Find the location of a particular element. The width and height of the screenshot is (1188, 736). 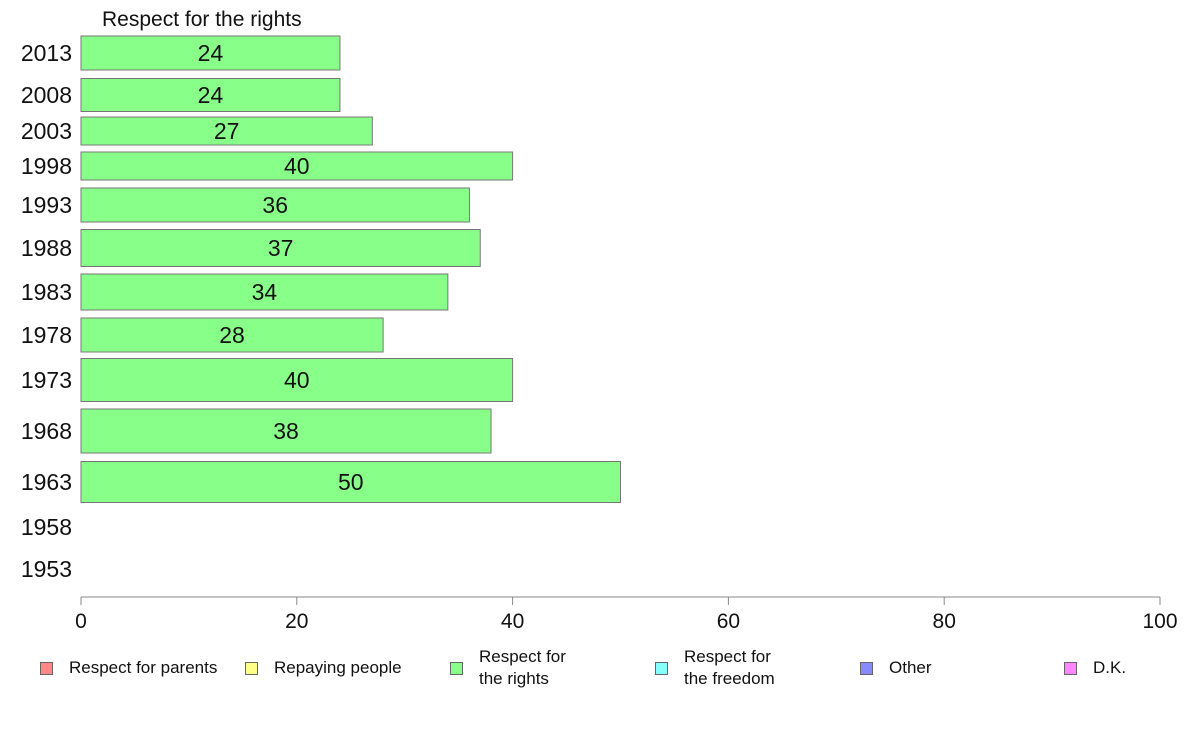

legend-item: Other is located at coordinates (896, 668).